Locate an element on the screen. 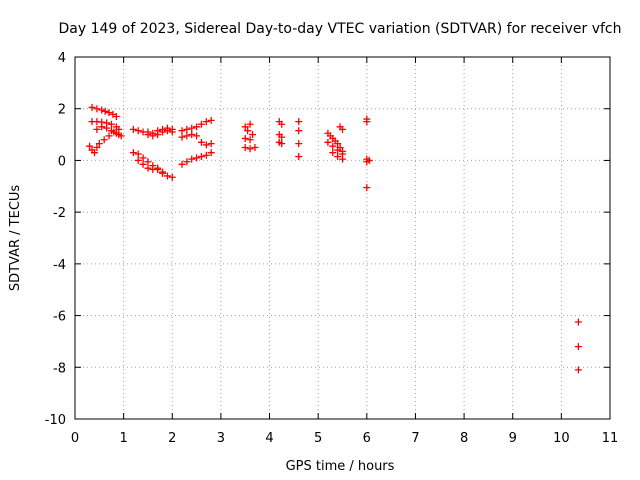 This screenshot has height=480, width=640. y-tick-label: -4 is located at coordinates (59, 265).